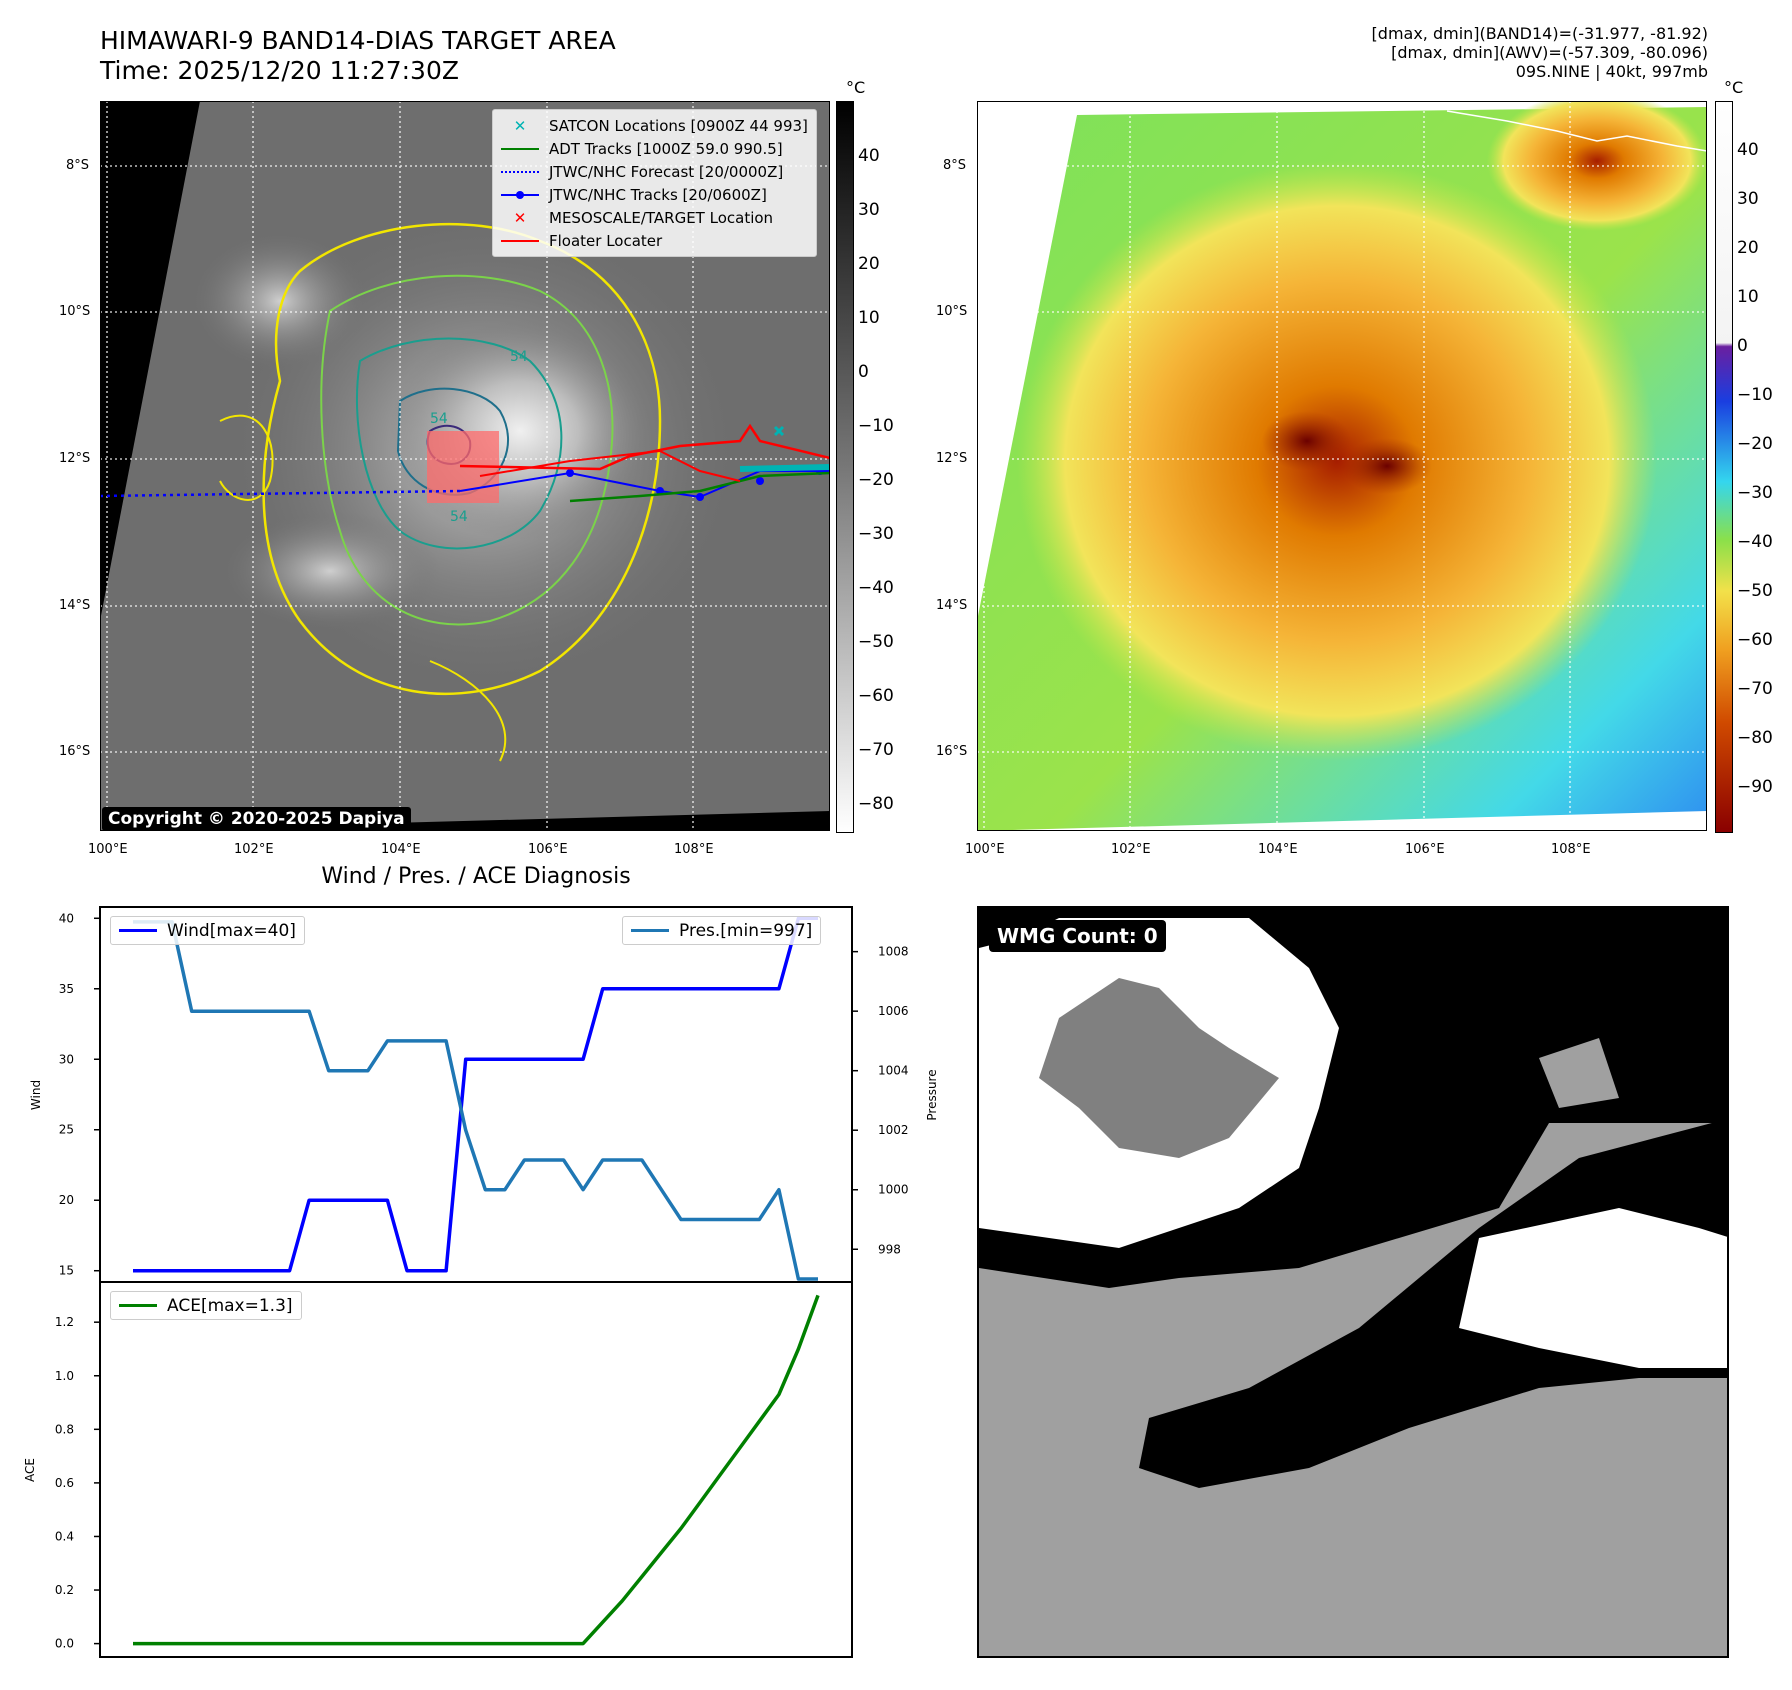 This screenshot has height=1690, width=1792. Describe the element at coordinates (876, 426) in the screenshot. I see `cbar-tick: −10` at that location.